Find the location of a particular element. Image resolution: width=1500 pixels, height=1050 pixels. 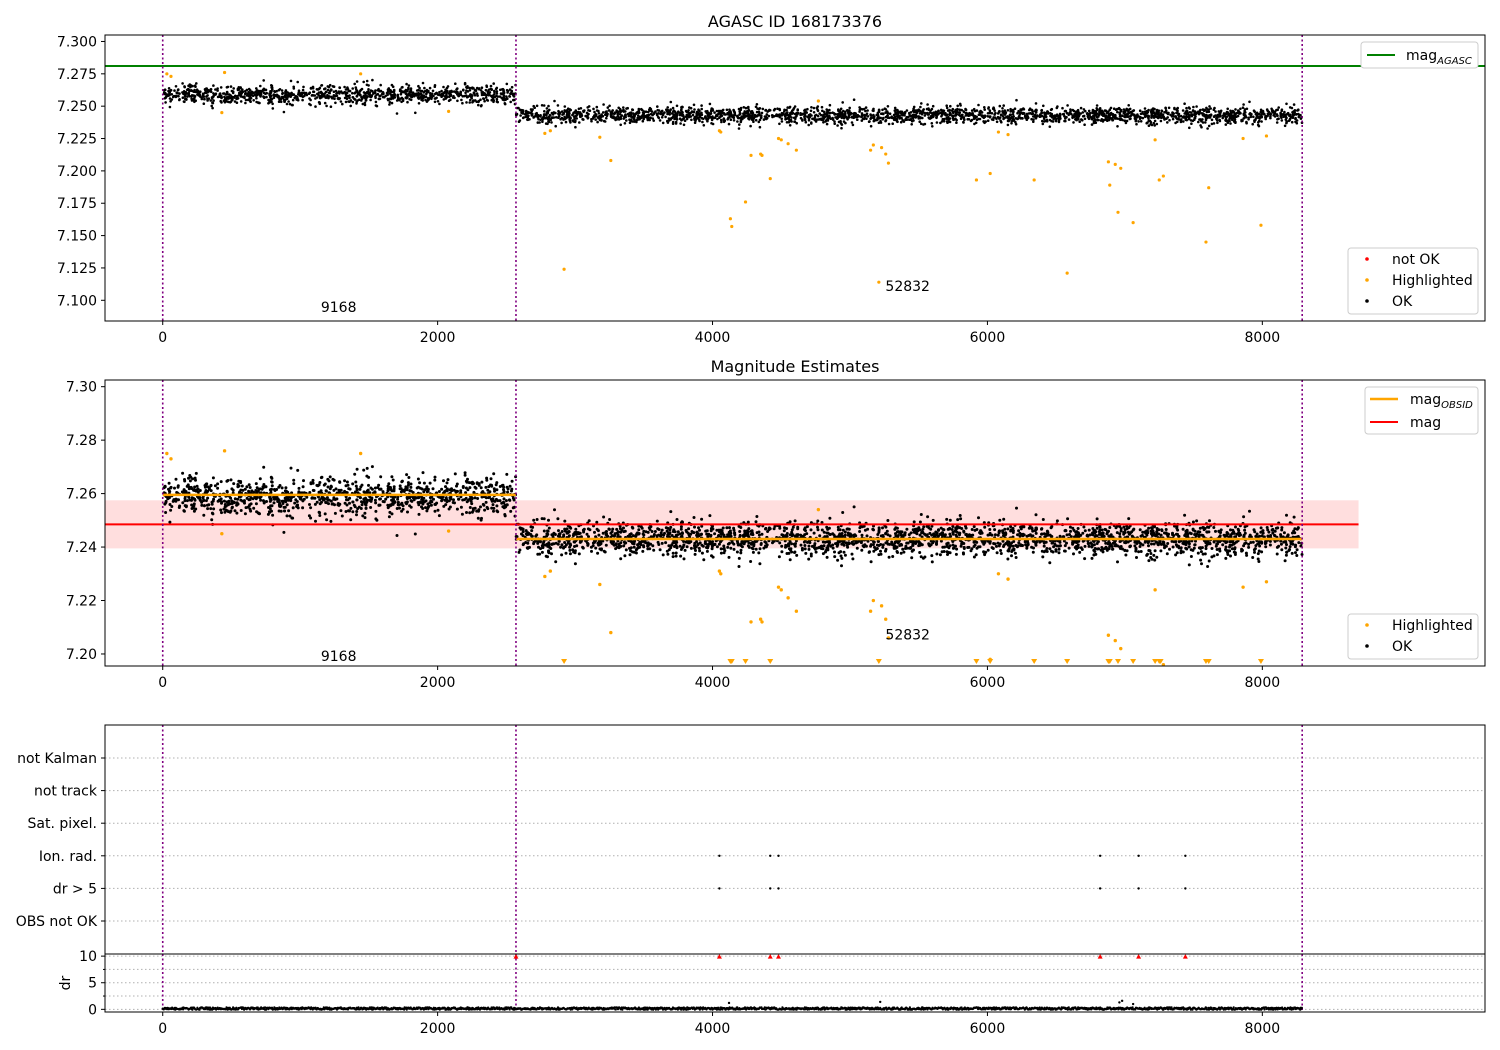

highlighted-point is located at coordinates (361, 74).